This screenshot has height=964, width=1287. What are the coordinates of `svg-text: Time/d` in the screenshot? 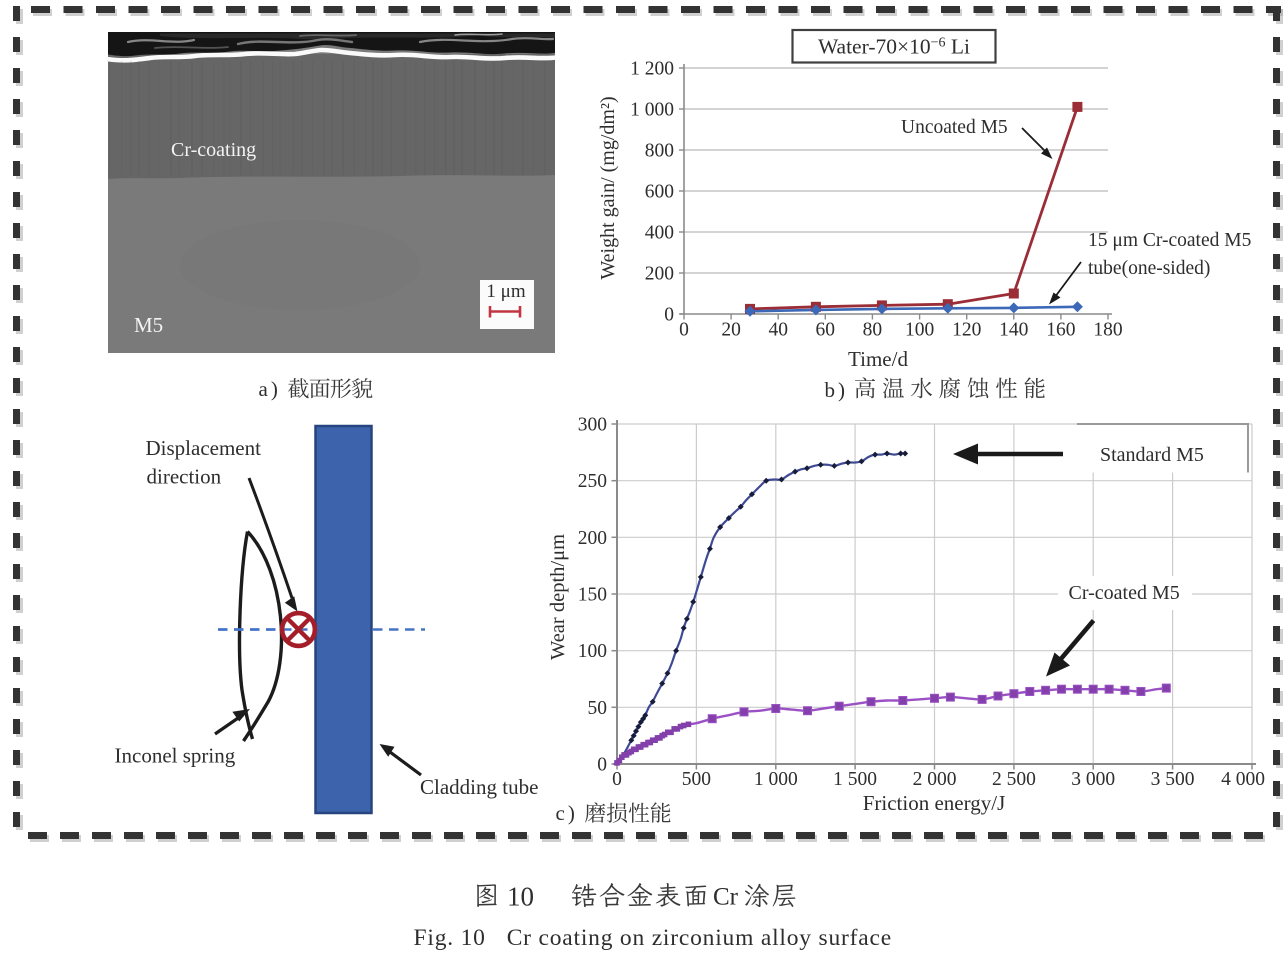 It's located at (878, 359).